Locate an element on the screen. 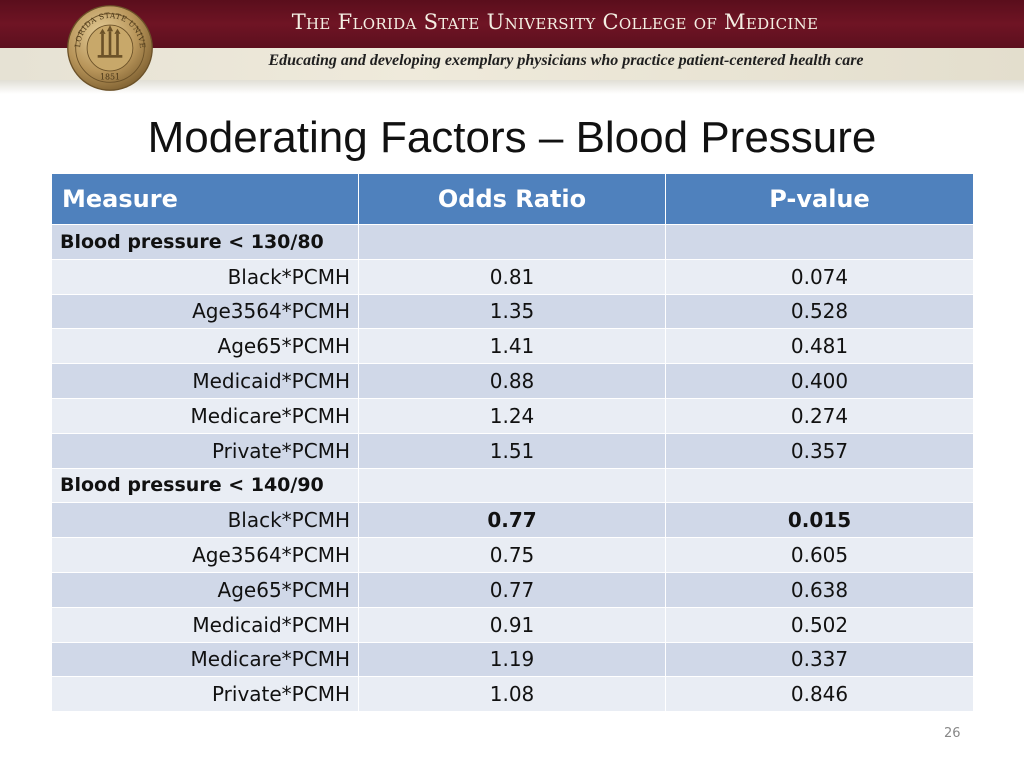 The image size is (1024, 768). table-row: Age65*PCMH 1.41 0.481 is located at coordinates (512, 346).